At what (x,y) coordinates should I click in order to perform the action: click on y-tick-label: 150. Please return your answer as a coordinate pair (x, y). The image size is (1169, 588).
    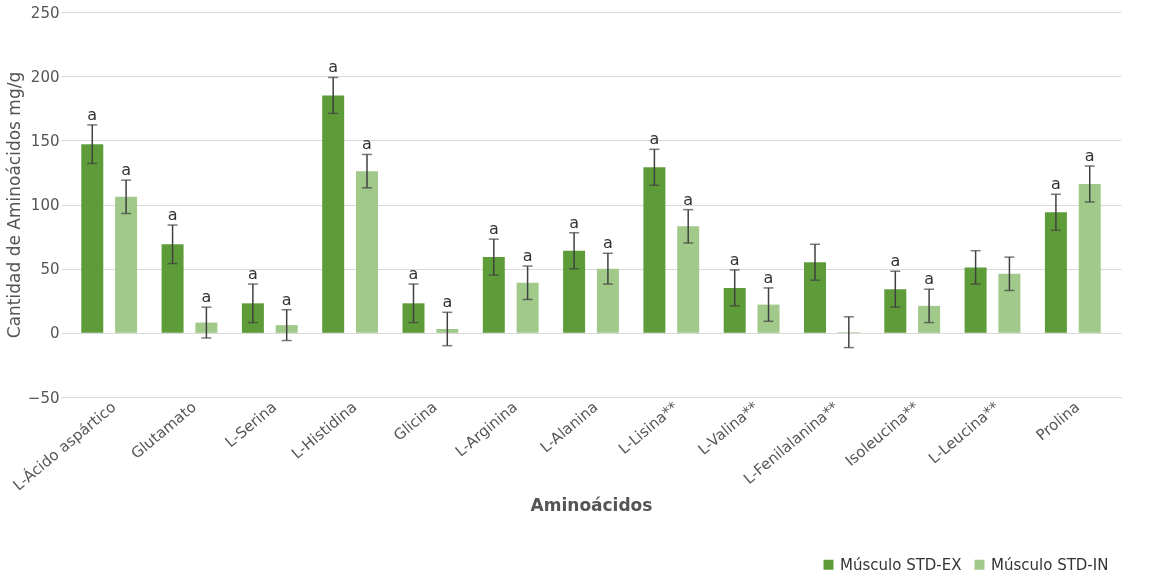
    Looking at the image, I should click on (45, 140).